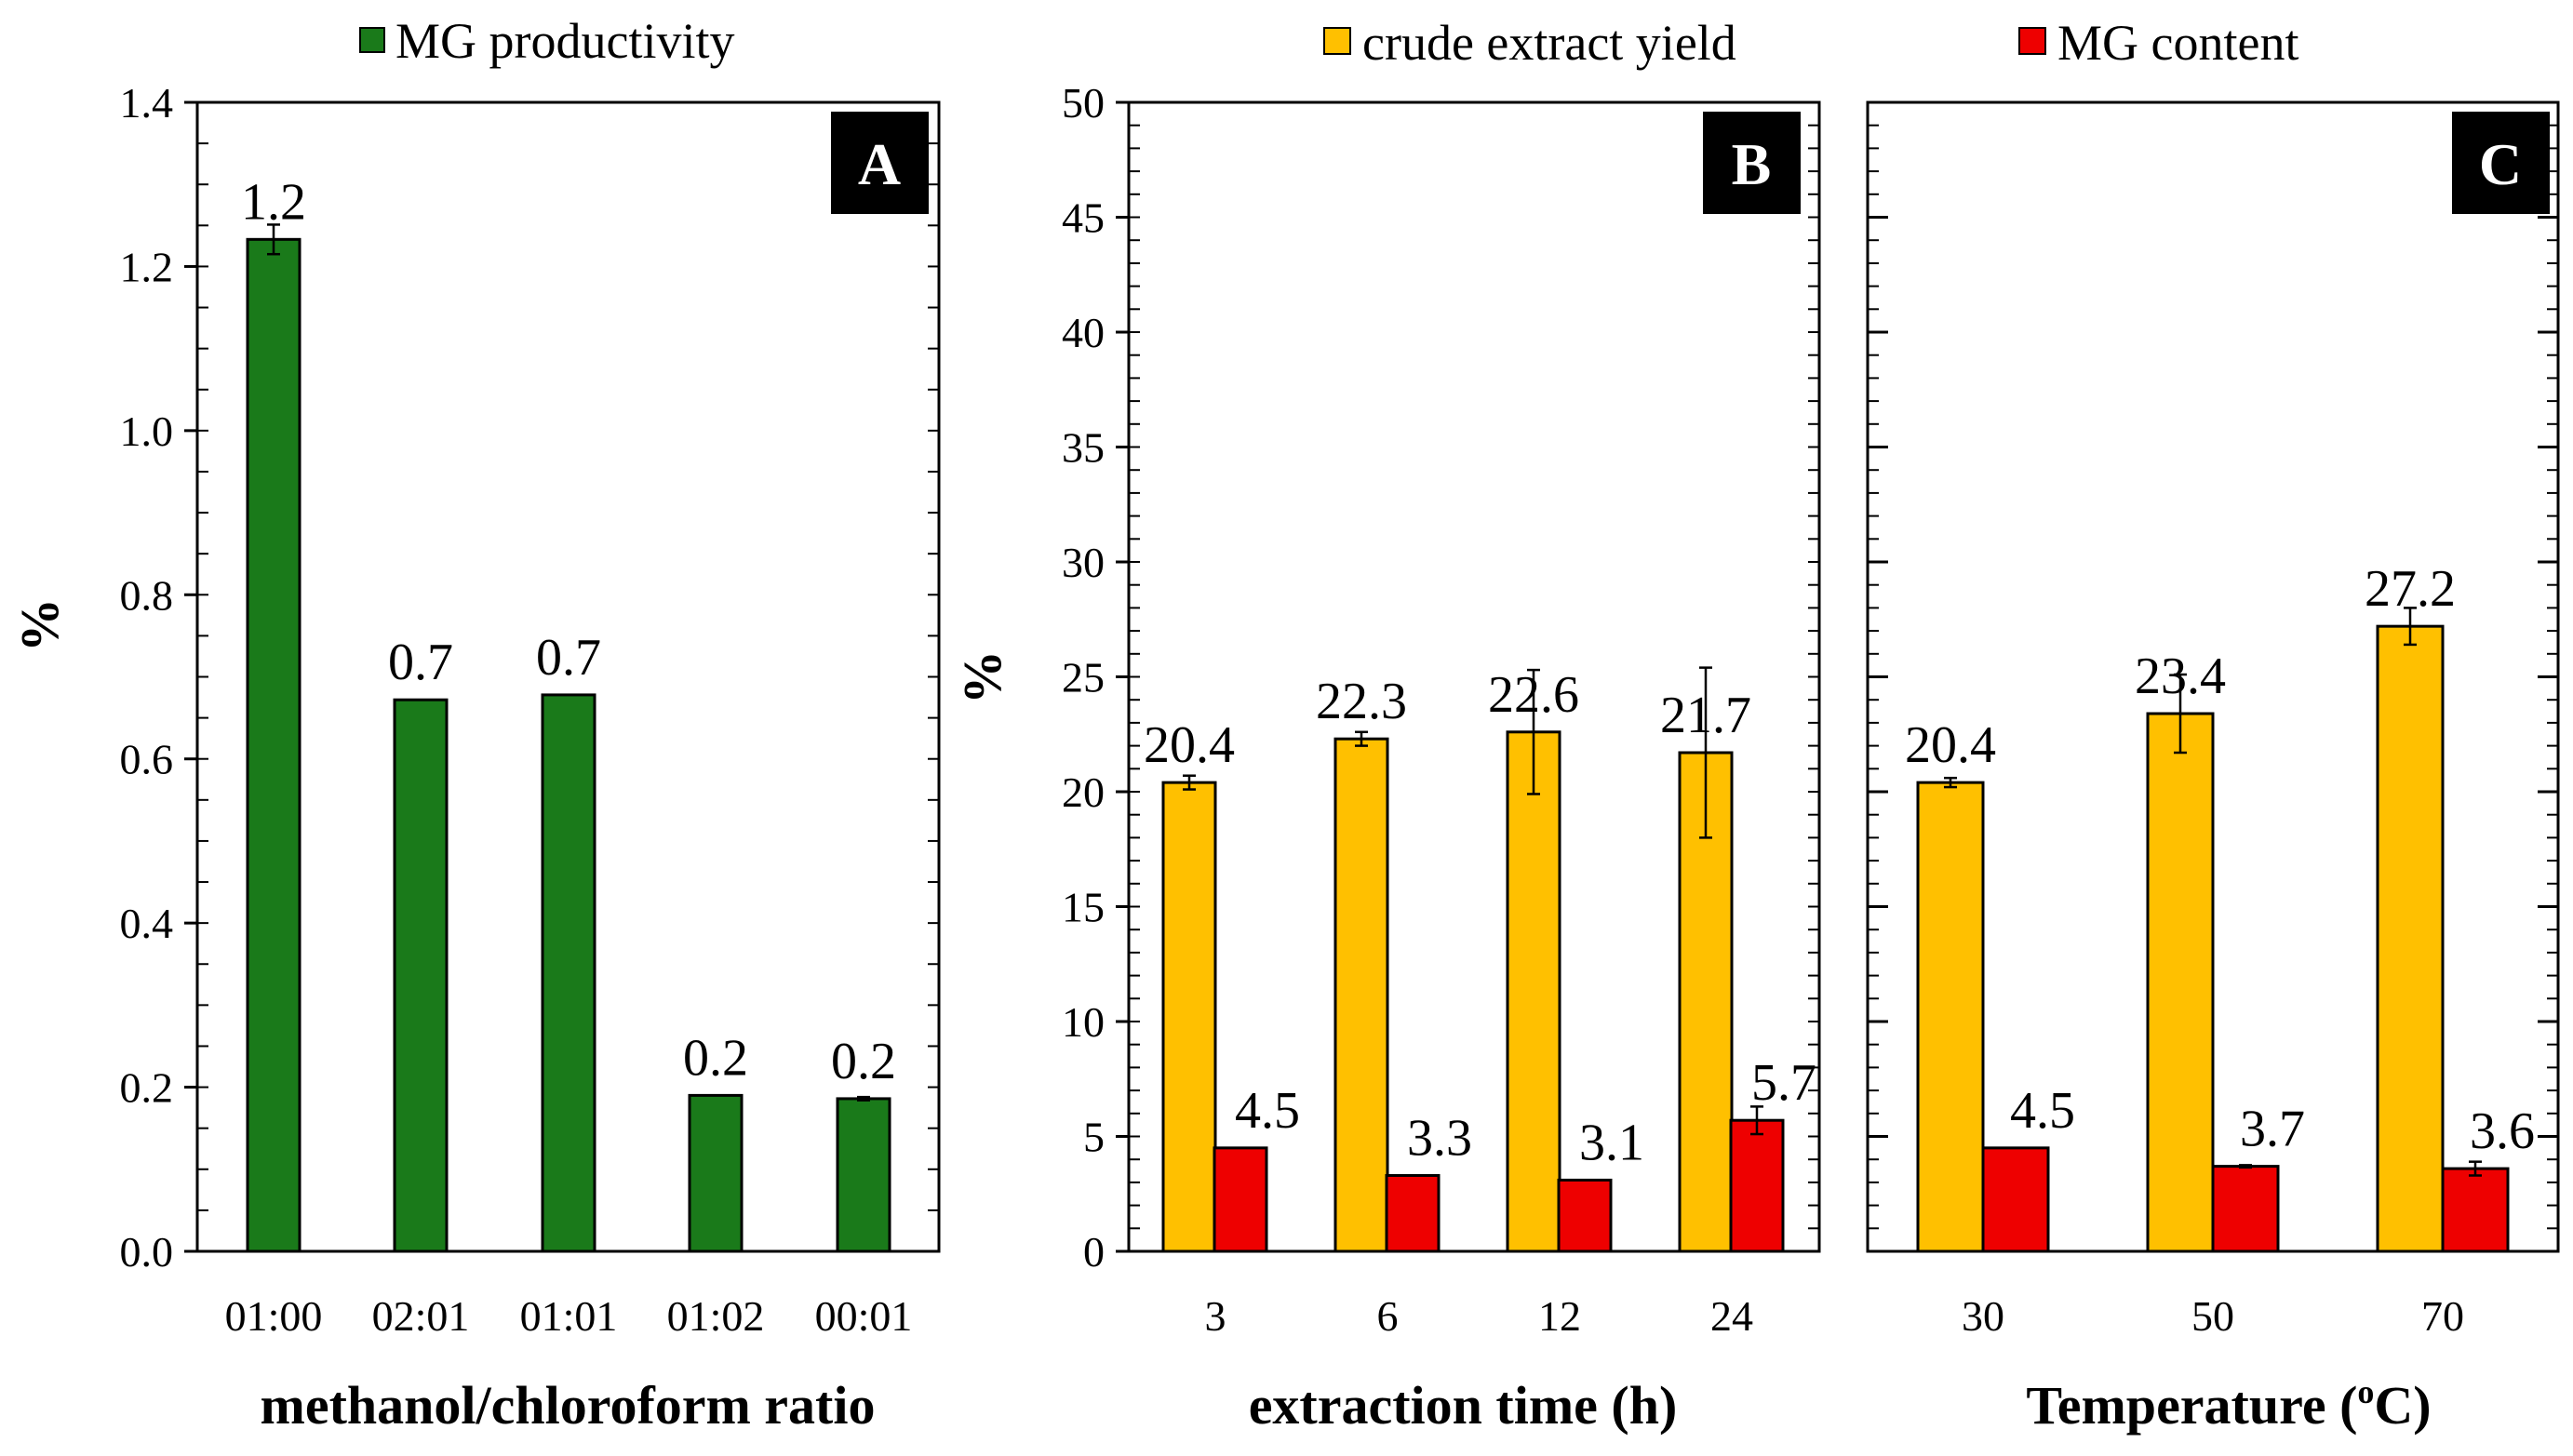  What do you see at coordinates (147, 923) in the screenshot?
I see `y-tick-label: 0.4` at bounding box center [147, 923].